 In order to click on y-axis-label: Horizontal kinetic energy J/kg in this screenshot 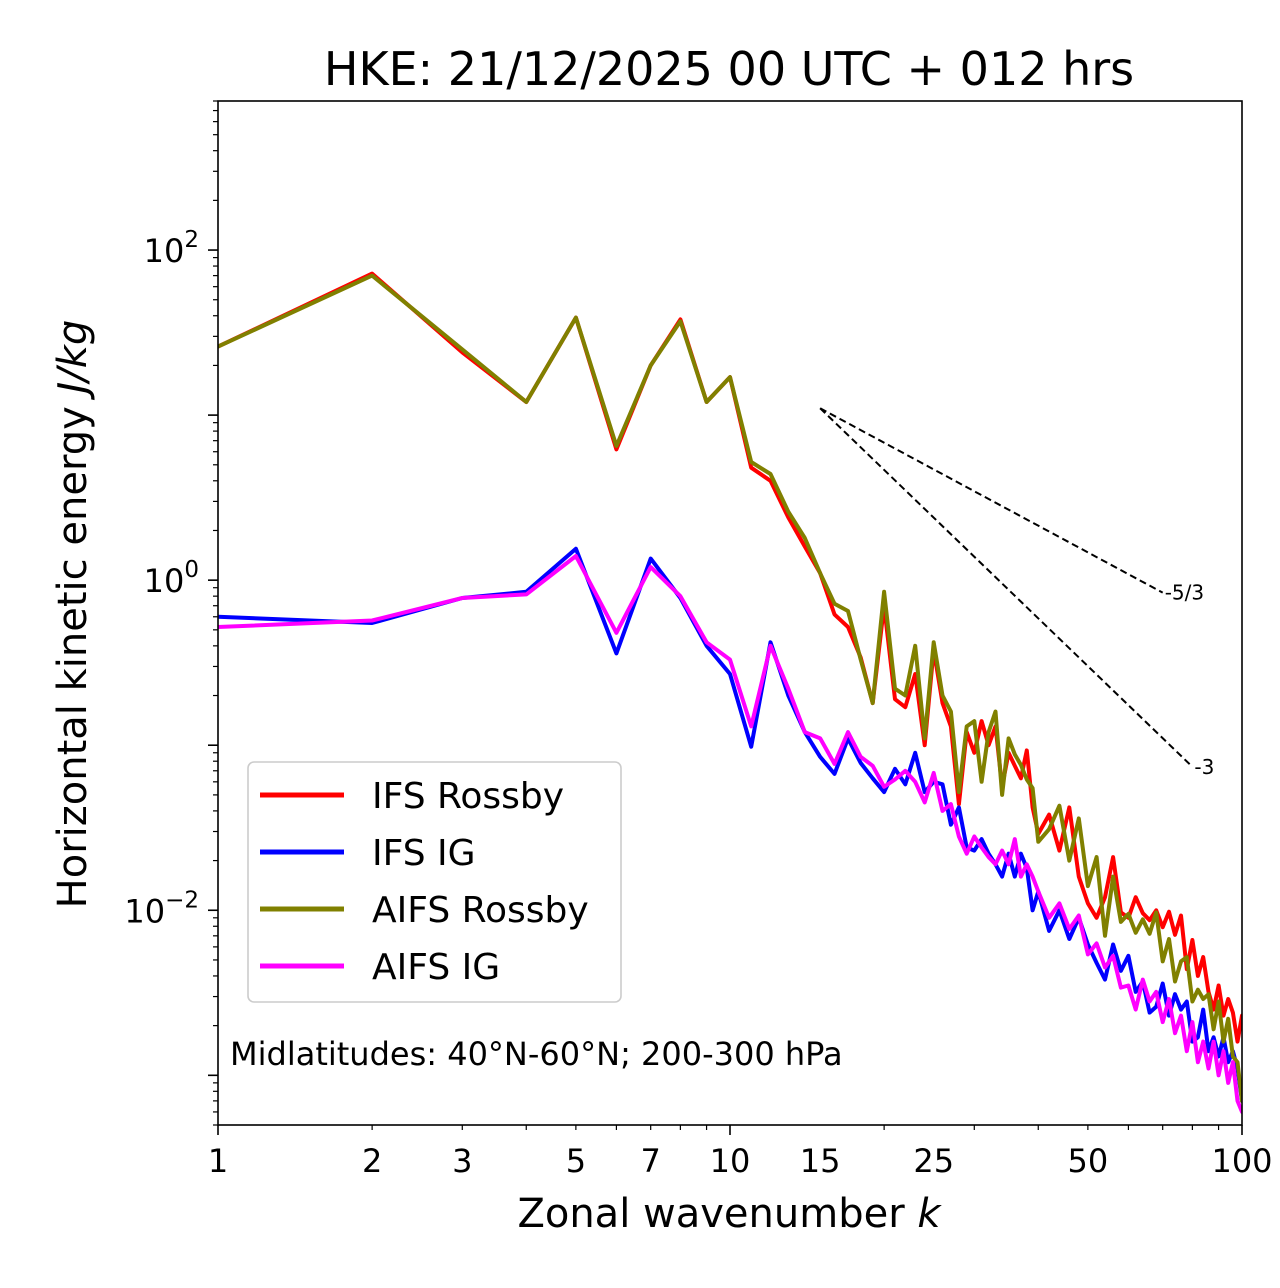, I will do `click(73, 614)`.